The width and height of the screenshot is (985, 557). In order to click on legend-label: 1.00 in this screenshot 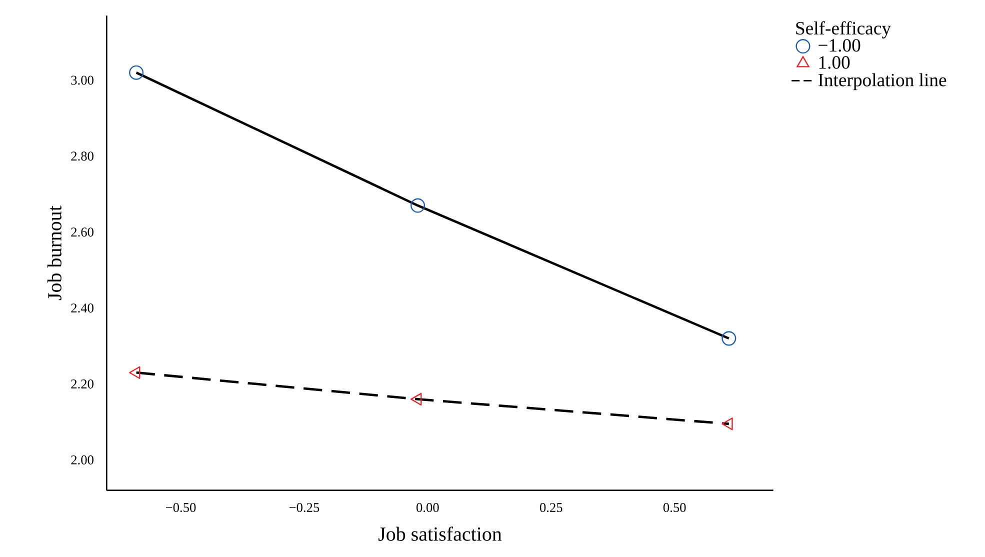, I will do `click(834, 62)`.